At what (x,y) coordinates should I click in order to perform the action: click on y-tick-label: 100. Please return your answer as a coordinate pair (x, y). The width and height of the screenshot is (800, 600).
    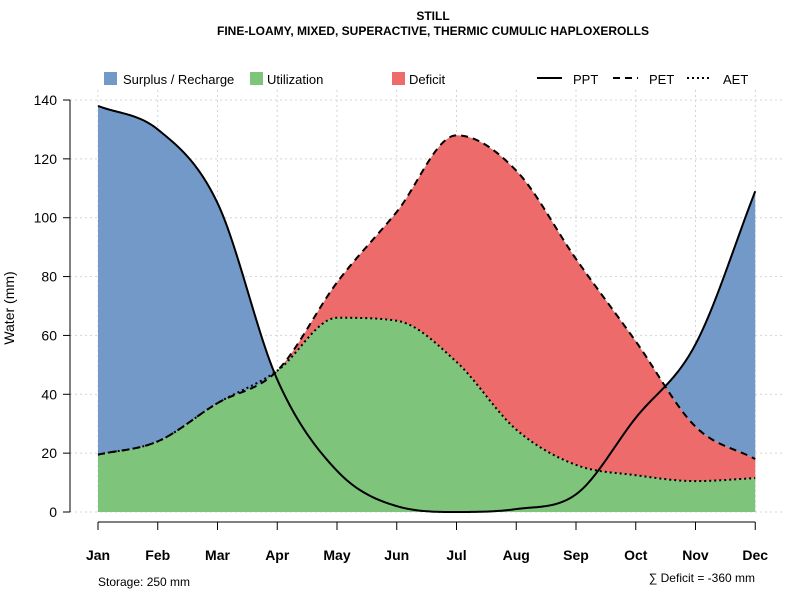
    Looking at the image, I should click on (46, 218).